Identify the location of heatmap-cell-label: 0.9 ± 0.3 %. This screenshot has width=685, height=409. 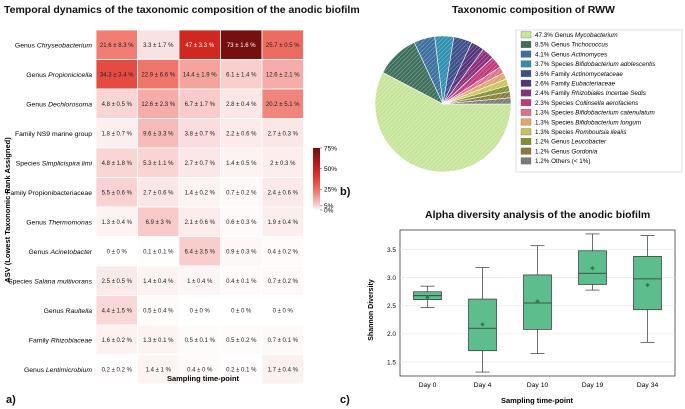
(241, 253).